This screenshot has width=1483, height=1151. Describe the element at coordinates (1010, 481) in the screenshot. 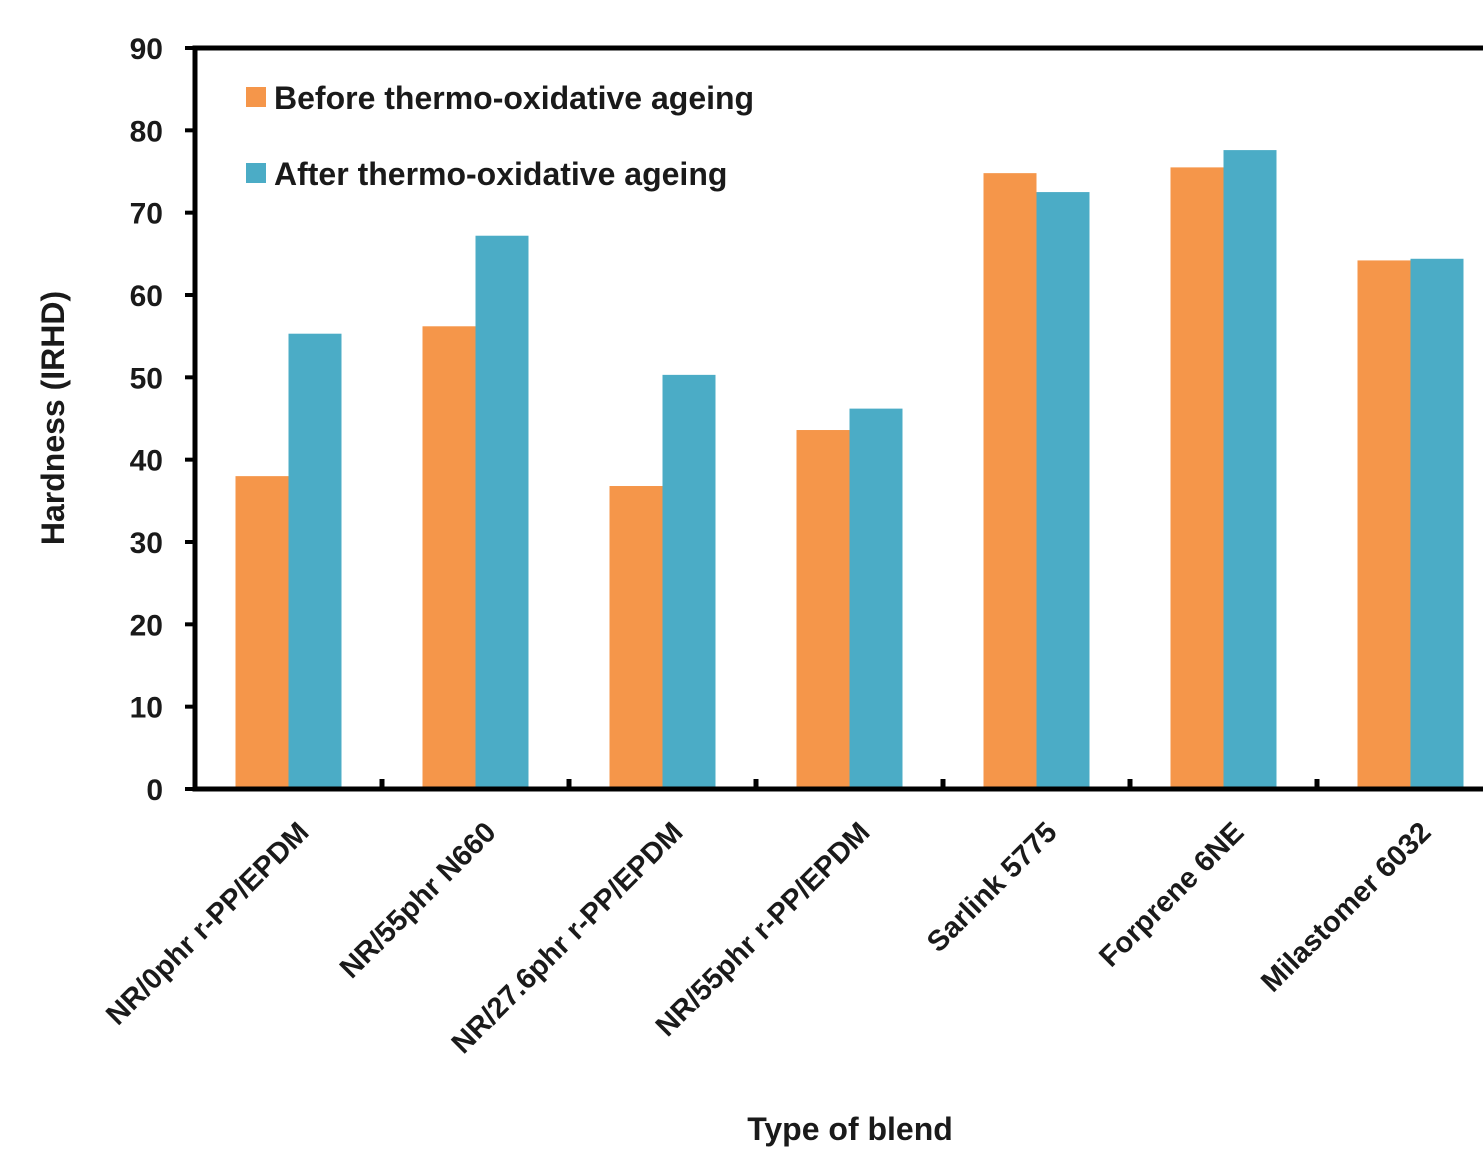

I see `bar-series1-cat5` at that location.